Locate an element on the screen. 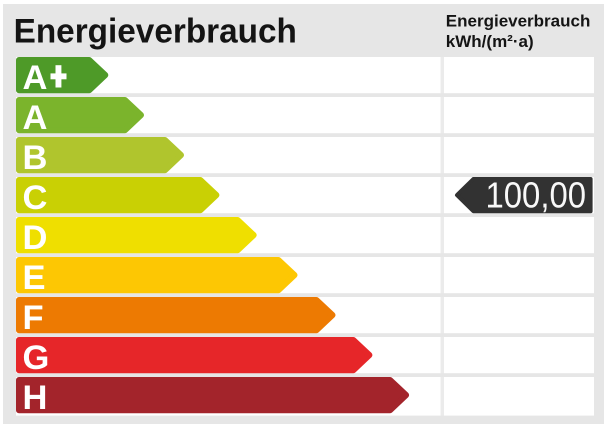 This screenshot has height=433, width=608. svg-text: kWh/(m²·a) is located at coordinates (490, 41).